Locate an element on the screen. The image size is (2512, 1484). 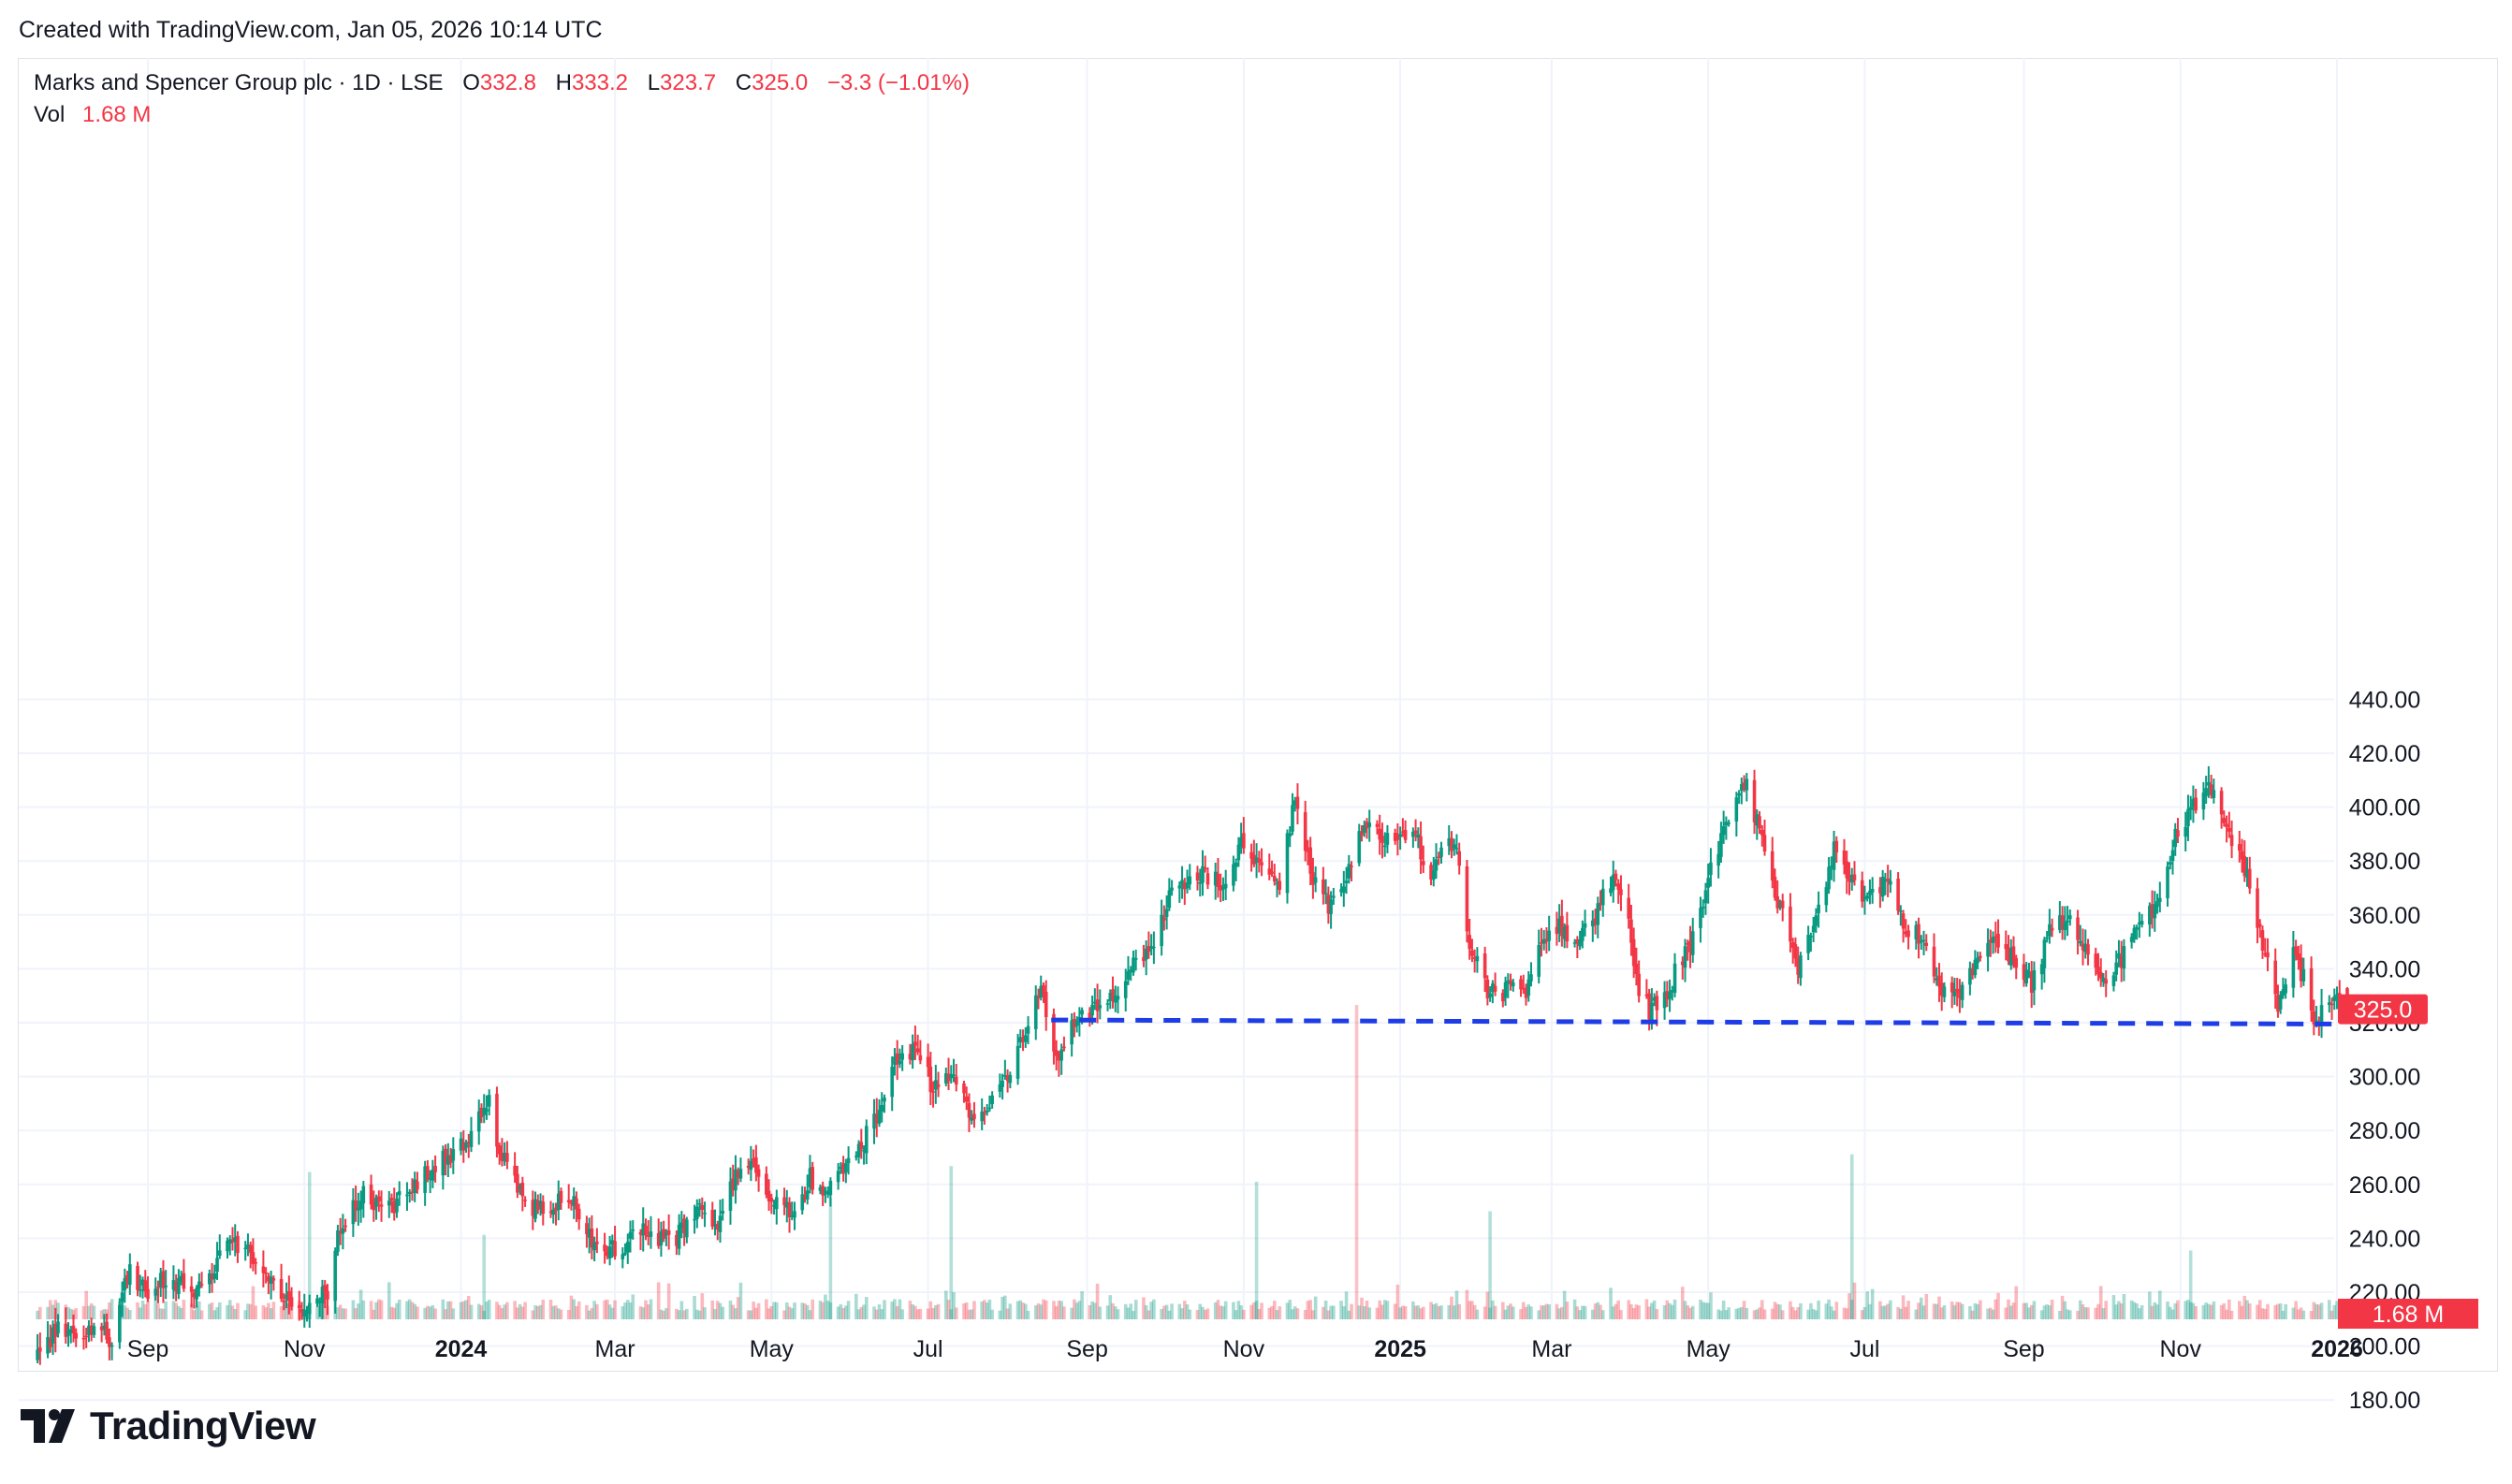
last-volume-value: 1.68 M is located at coordinates (2408, 1315).